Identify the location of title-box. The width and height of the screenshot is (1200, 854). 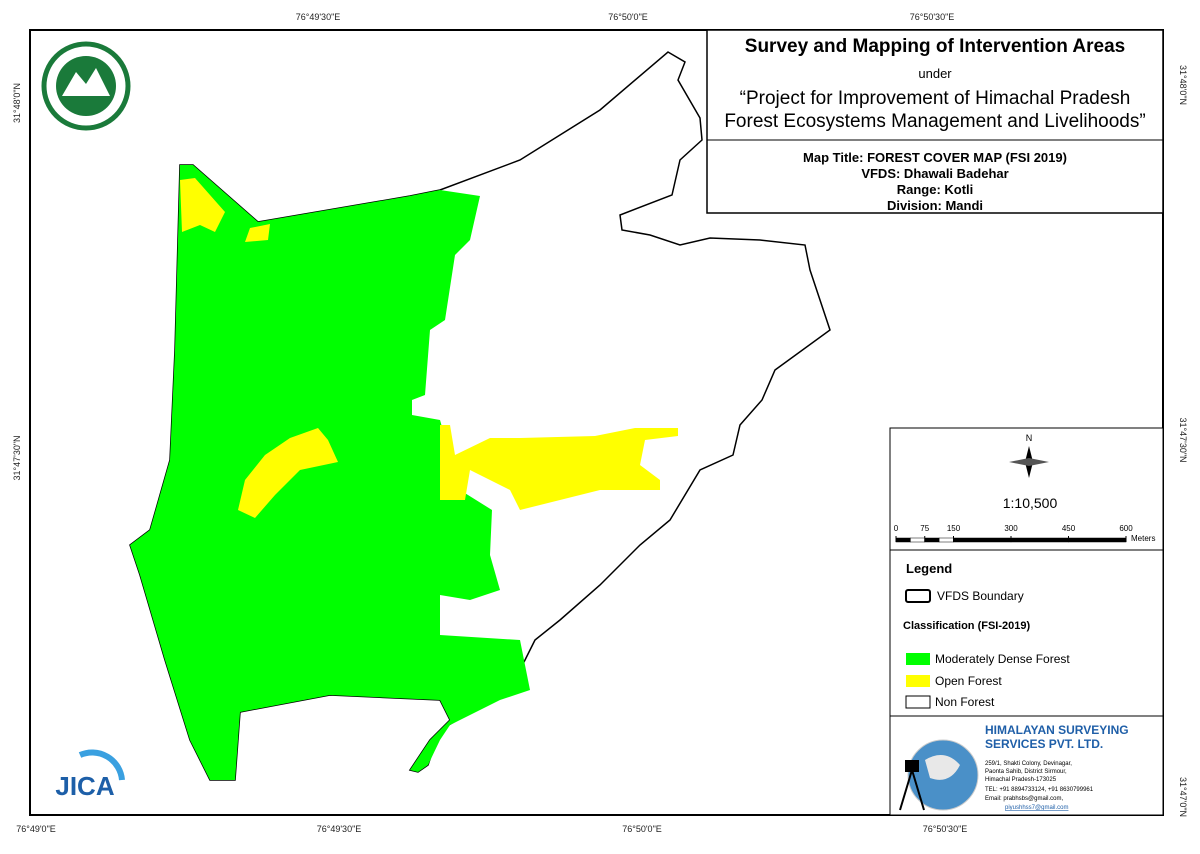
(935, 121).